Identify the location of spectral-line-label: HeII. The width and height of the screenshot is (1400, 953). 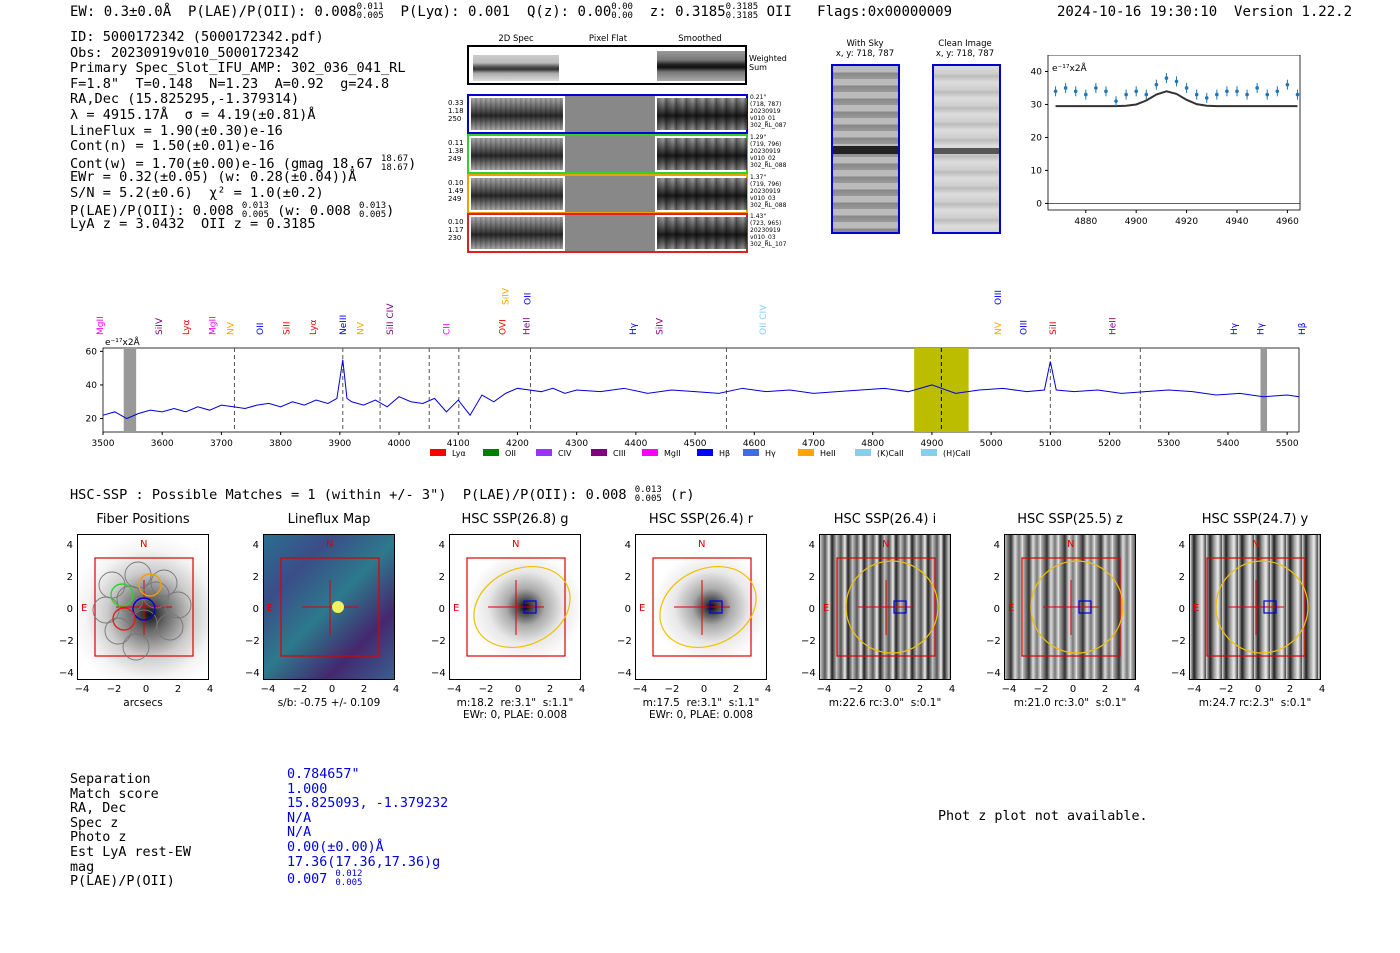
(527, 326).